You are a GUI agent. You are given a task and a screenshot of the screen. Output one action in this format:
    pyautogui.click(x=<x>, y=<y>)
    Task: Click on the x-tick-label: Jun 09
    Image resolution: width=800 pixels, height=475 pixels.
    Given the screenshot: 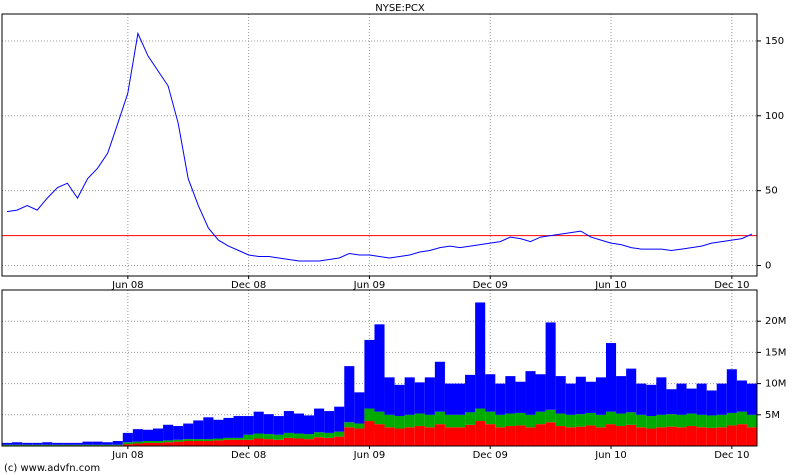 What is the action you would take?
    pyautogui.click(x=369, y=455)
    